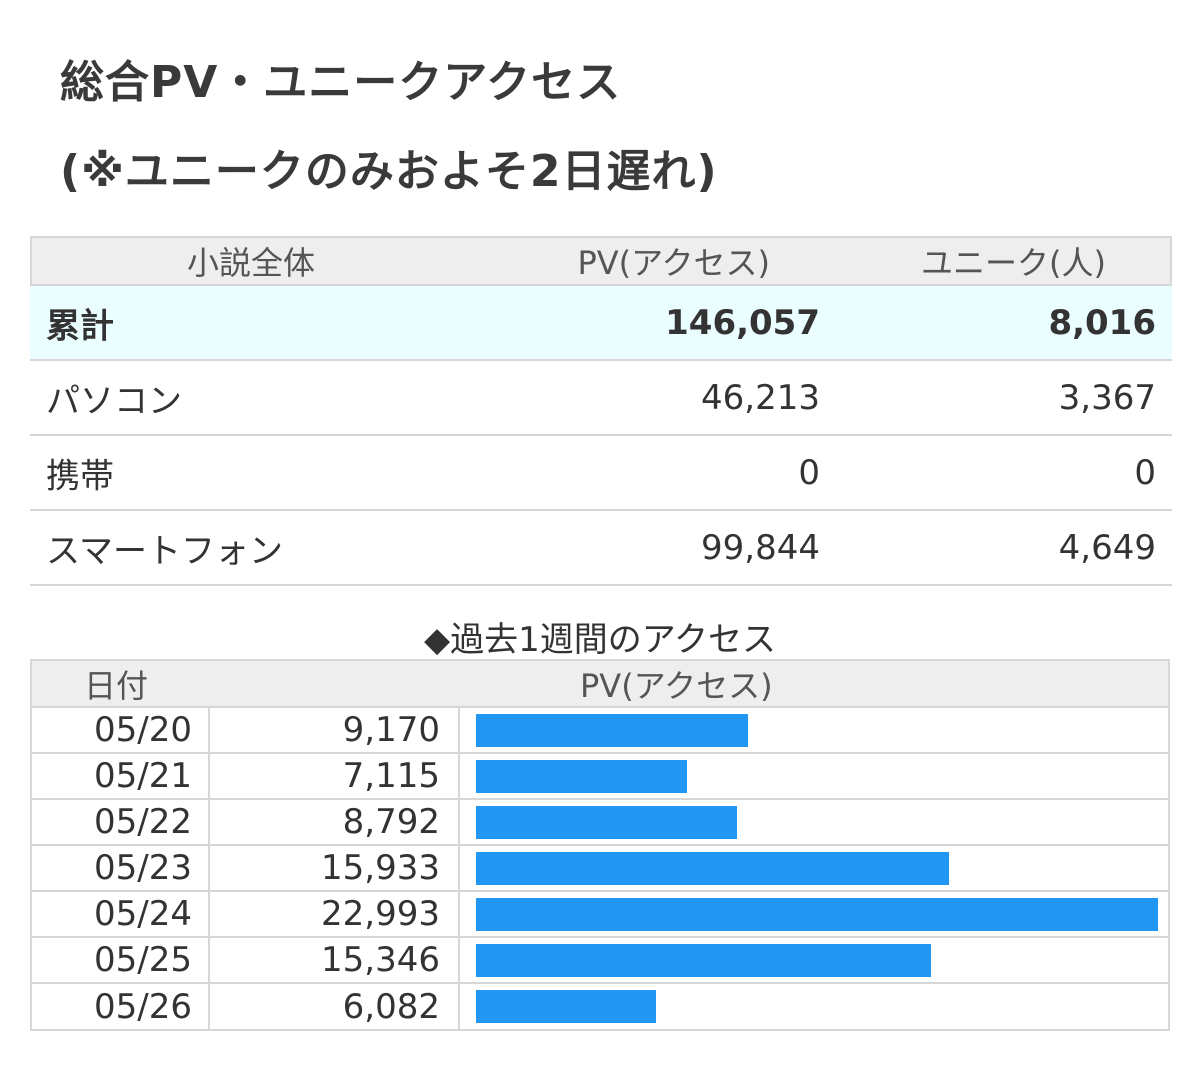  What do you see at coordinates (391, 822) in the screenshot?
I see `pv-data-label: 8,792` at bounding box center [391, 822].